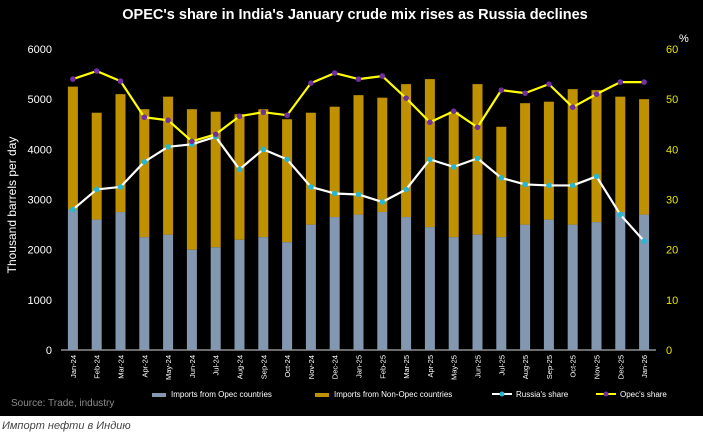  Describe the element at coordinates (382, 367) in the screenshot. I see `x-tick-label: Feb-25` at that location.